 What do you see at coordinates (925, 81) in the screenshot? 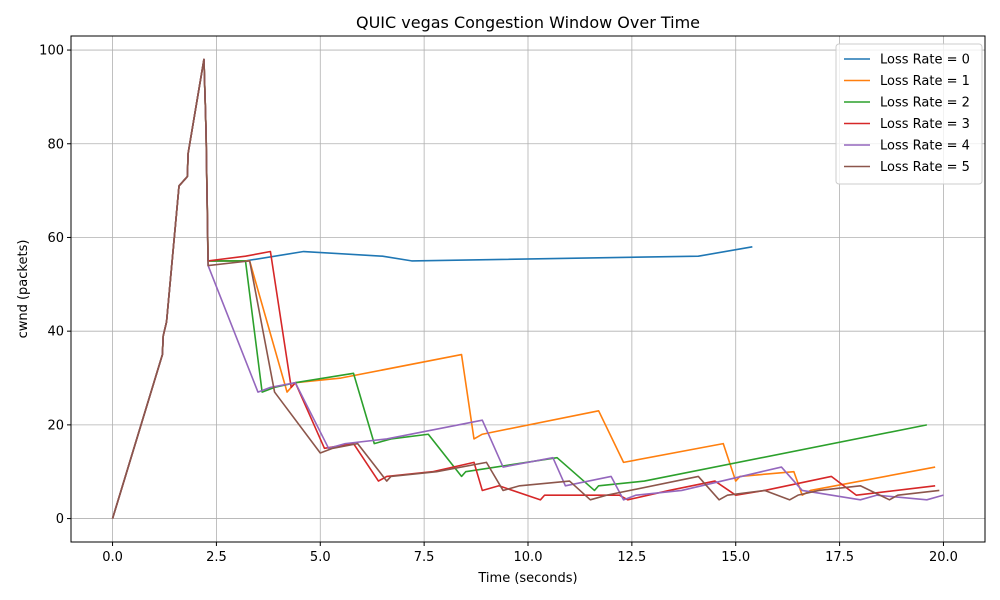
I see `legend-entry: Loss Rate = 1` at bounding box center [925, 81].